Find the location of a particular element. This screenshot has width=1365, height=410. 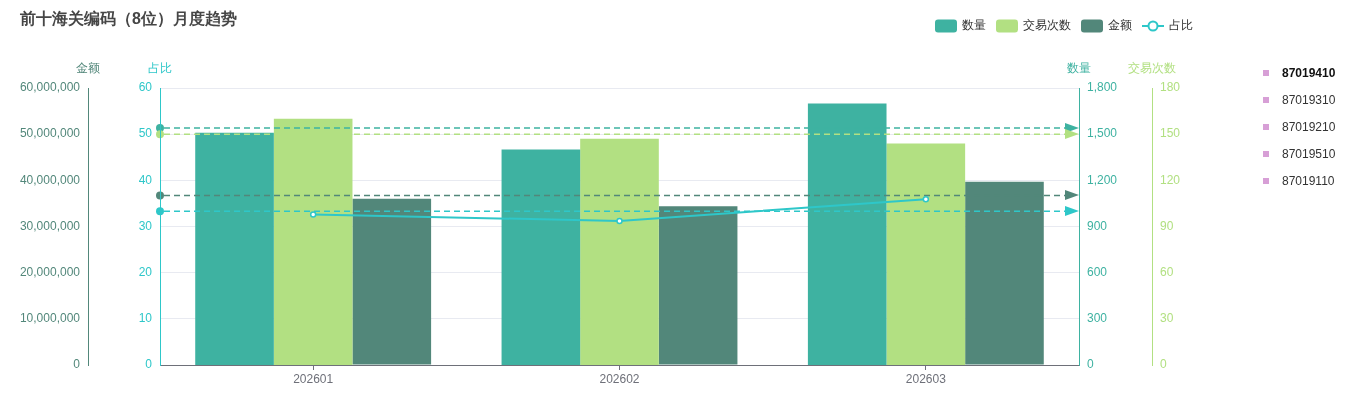

text: 87019210 is located at coordinates (1309, 126).